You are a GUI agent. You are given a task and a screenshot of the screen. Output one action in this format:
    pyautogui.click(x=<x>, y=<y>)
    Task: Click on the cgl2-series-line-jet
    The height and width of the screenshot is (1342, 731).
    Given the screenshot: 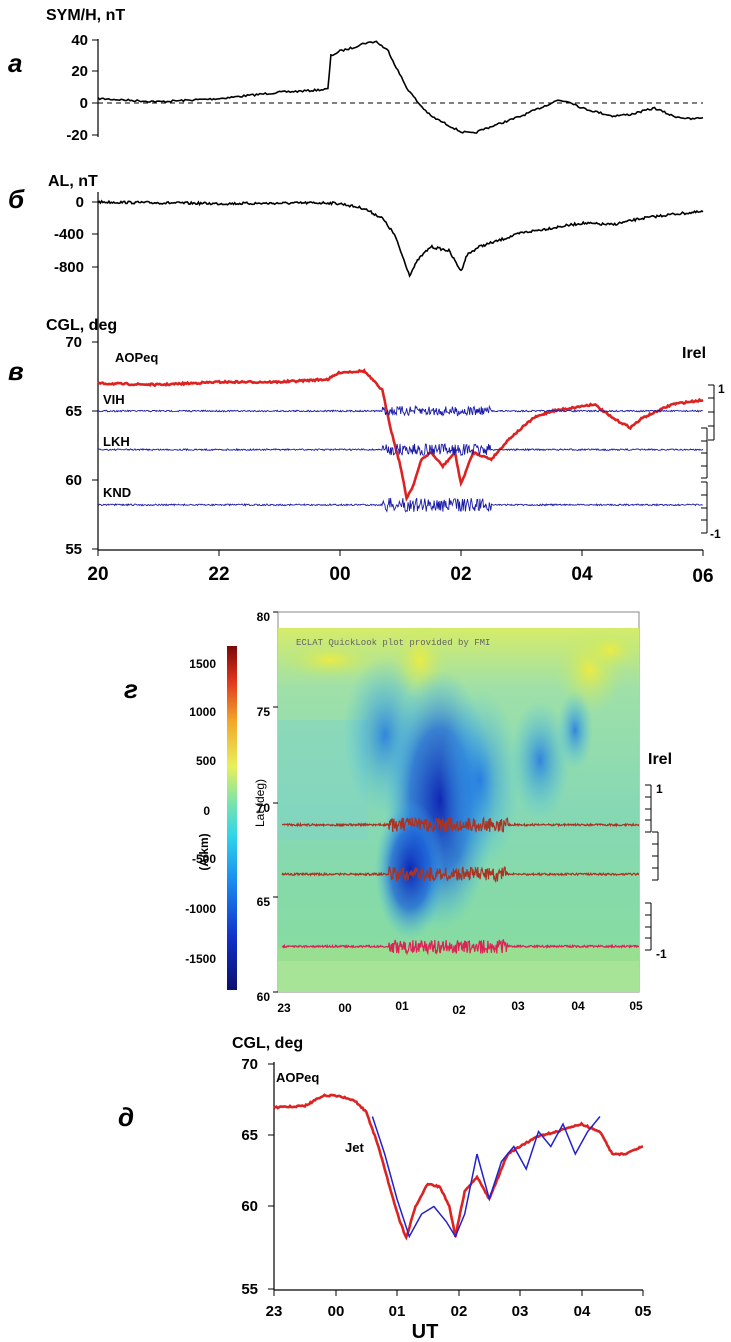 What is the action you would take?
    pyautogui.click(x=486, y=1177)
    